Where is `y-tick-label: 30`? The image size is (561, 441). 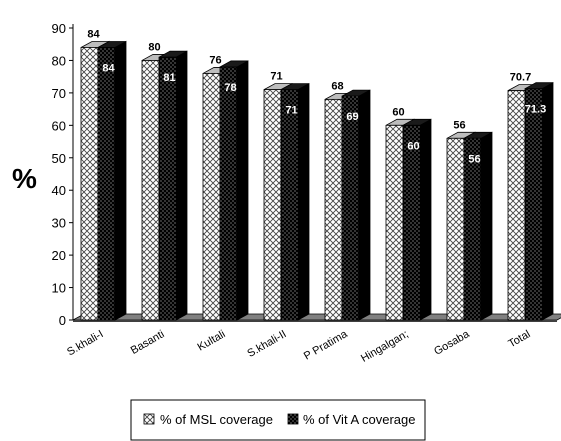 y-tick-label: 30 is located at coordinates (59, 223).